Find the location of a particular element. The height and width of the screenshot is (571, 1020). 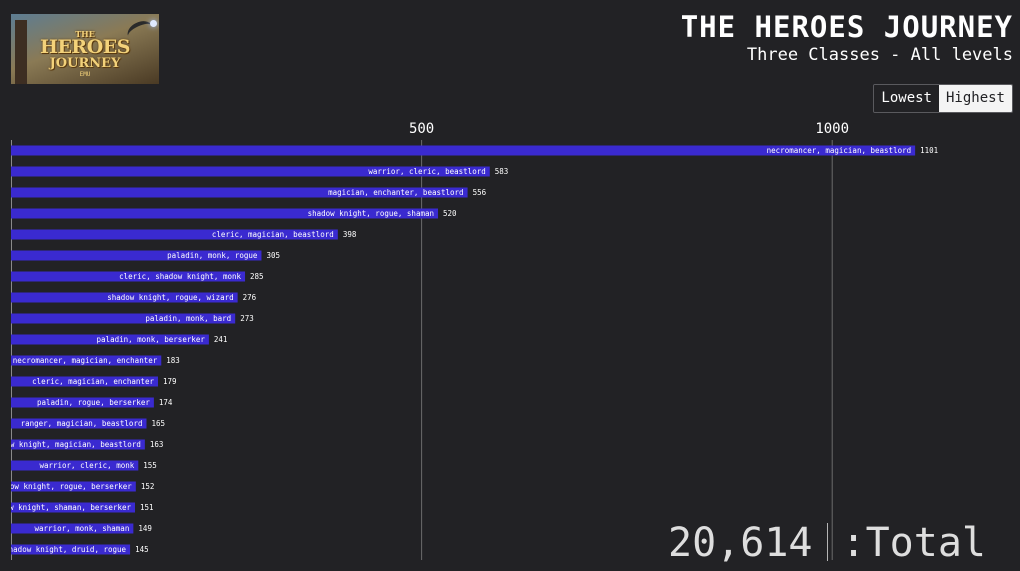

bar-category-label: cleric, magician, enchanter is located at coordinates (93, 381).